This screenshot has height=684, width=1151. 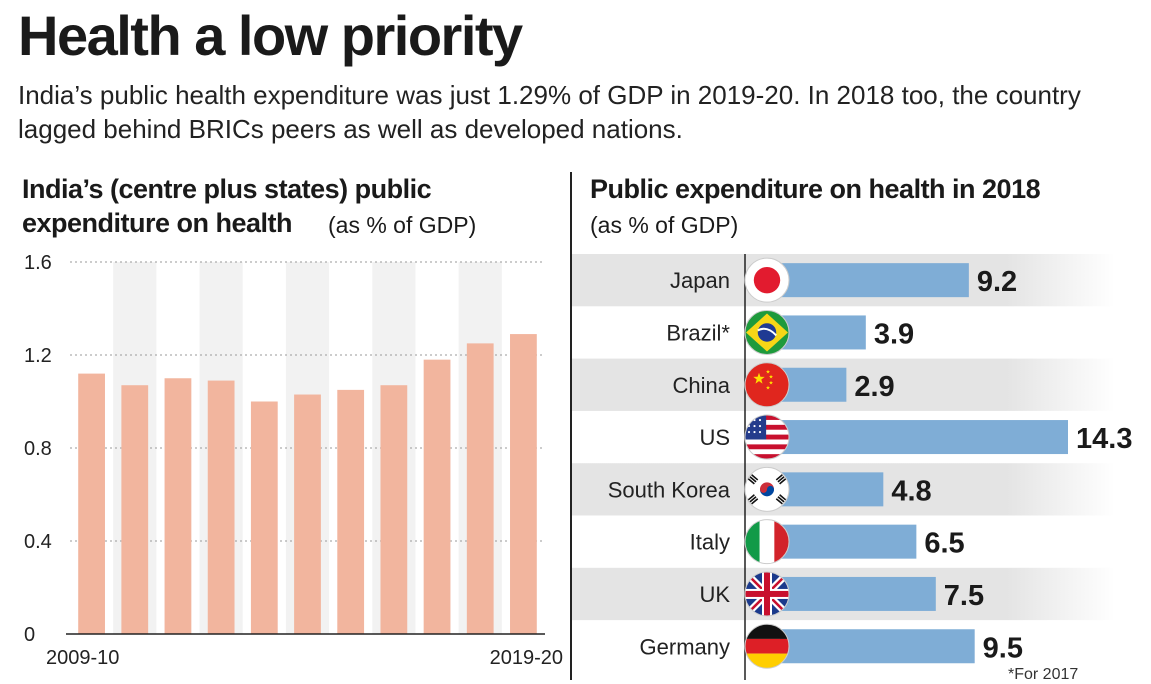 What do you see at coordinates (767, 646) in the screenshot?
I see `germany-flag-icon` at bounding box center [767, 646].